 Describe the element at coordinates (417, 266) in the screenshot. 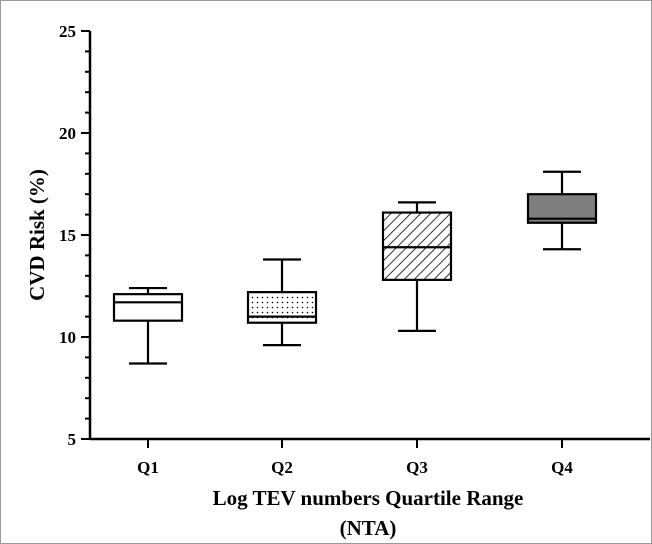

I see `box-q3` at that location.